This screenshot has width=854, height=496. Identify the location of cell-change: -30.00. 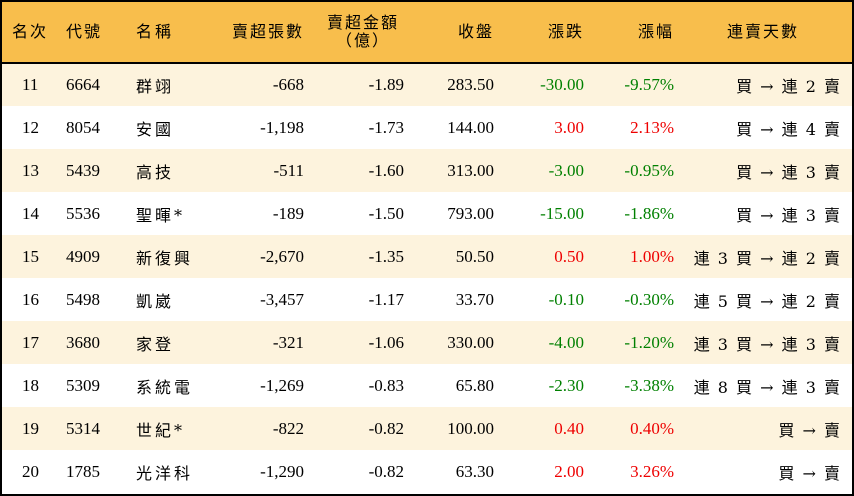
(562, 84).